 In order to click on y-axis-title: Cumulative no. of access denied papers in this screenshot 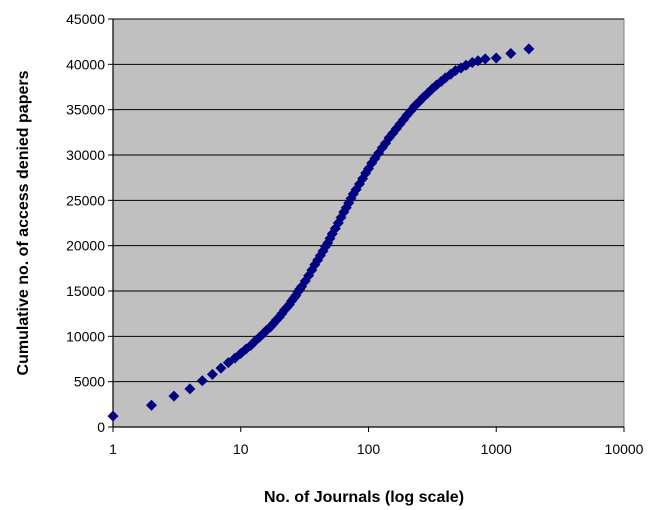, I will do `click(23, 222)`.